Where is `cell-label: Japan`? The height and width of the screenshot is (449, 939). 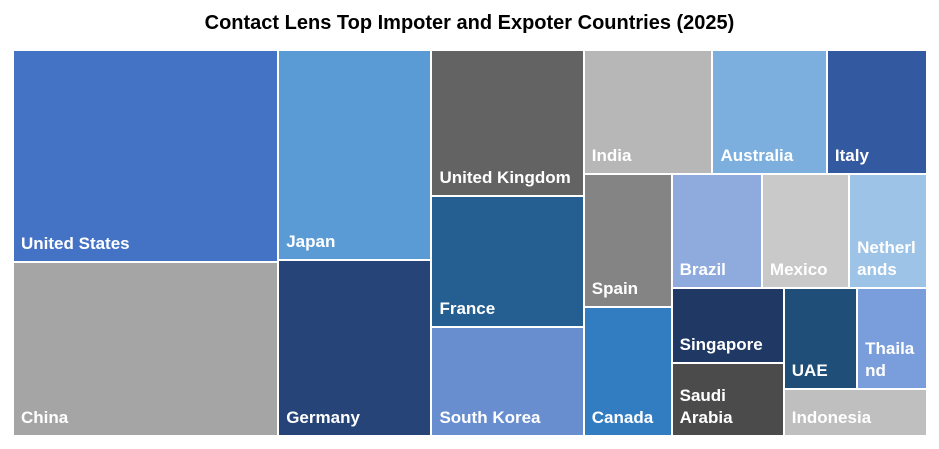 cell-label: Japan is located at coordinates (311, 242).